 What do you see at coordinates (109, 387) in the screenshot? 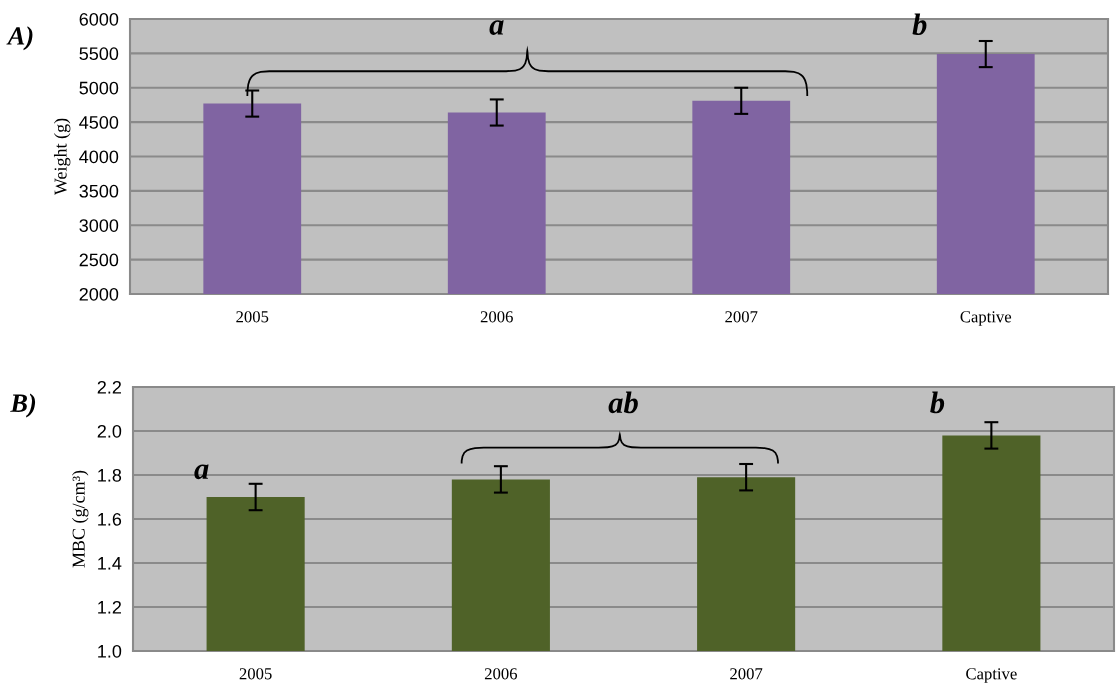
I see `y-tick-label: 2.2` at bounding box center [109, 387].